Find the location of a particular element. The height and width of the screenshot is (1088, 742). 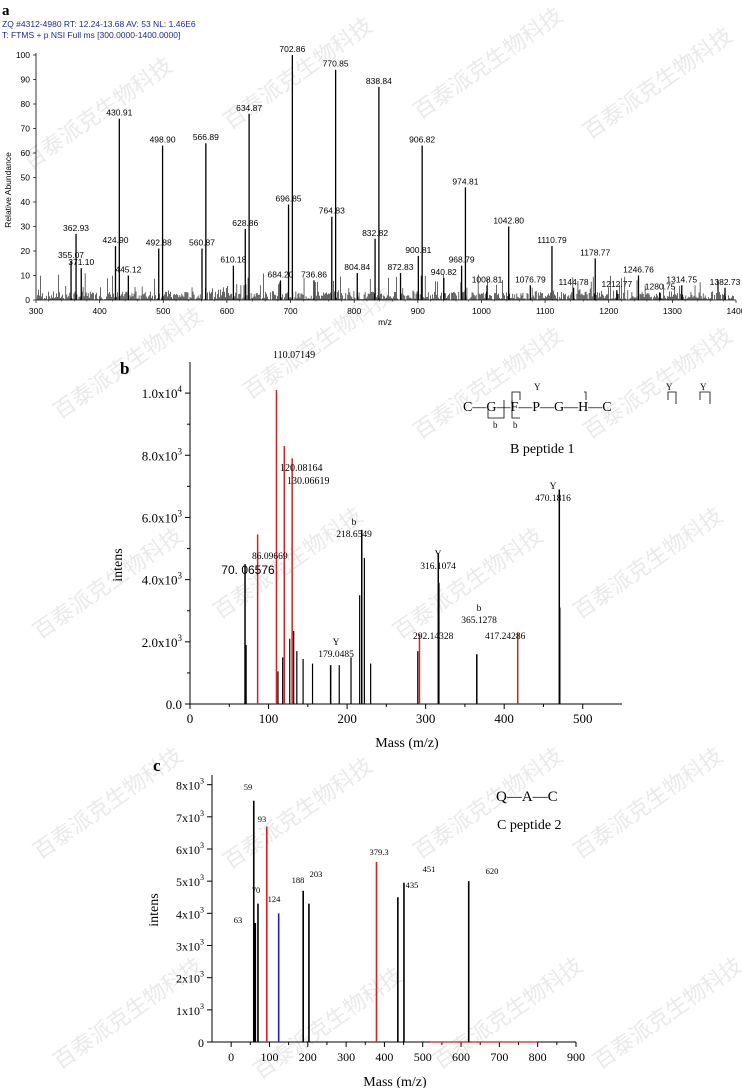

y-tick-exponent: 4 is located at coordinates (180, 389).